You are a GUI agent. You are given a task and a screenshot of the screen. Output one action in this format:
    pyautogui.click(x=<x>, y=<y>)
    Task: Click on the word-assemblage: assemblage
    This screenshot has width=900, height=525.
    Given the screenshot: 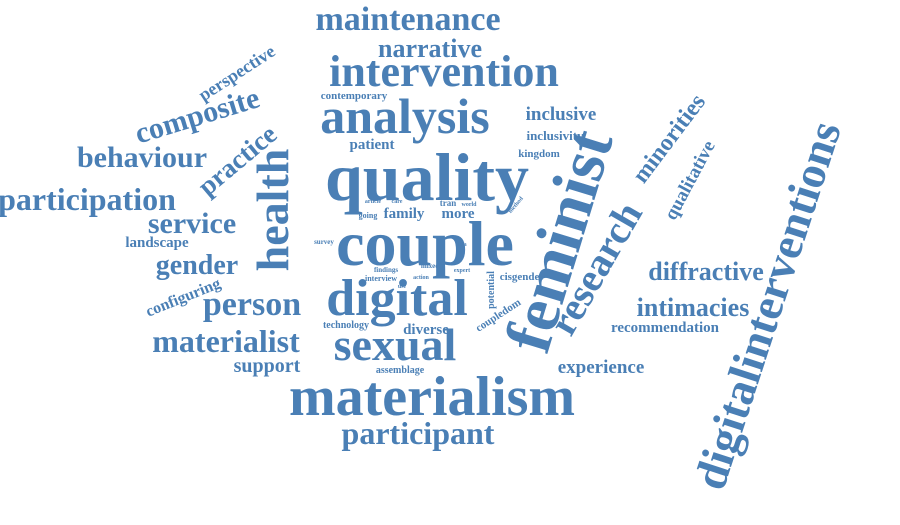 What is the action you would take?
    pyautogui.click(x=400, y=370)
    